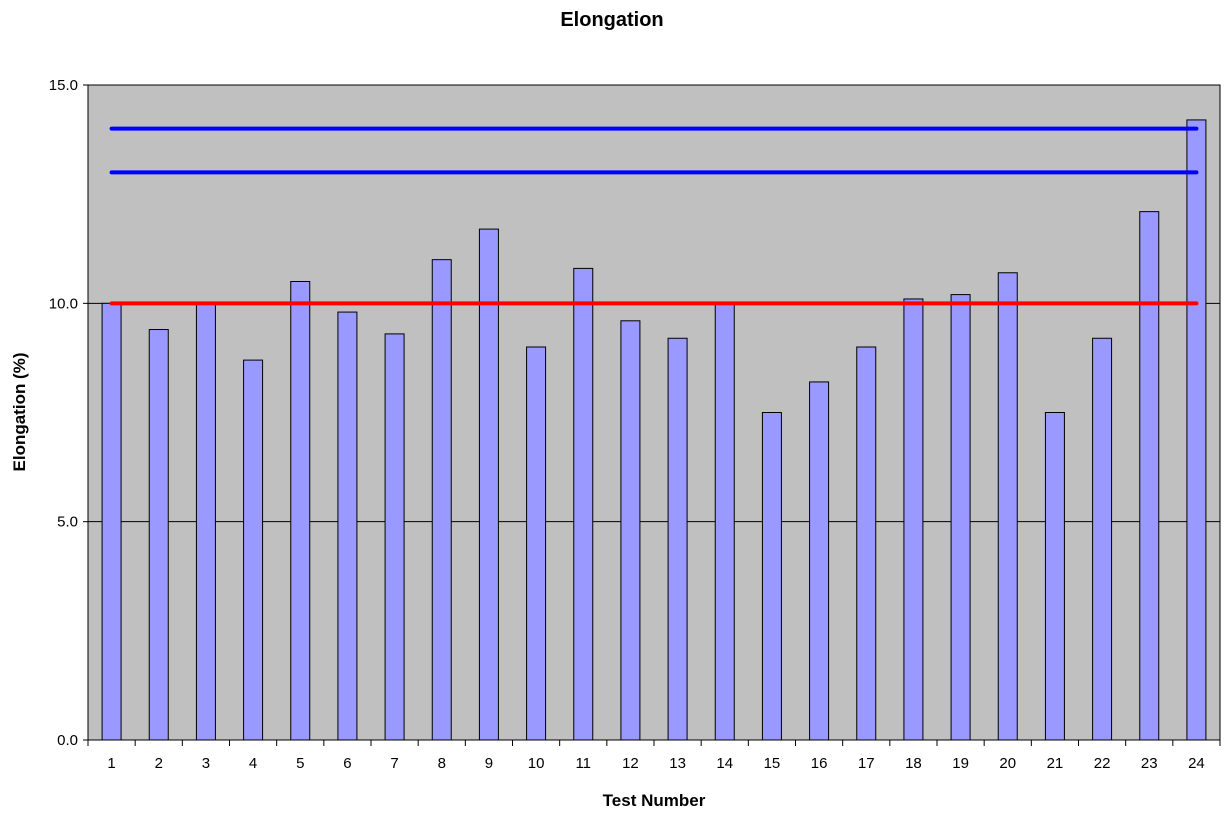  I want to click on x-tick-label: 17, so click(866, 763).